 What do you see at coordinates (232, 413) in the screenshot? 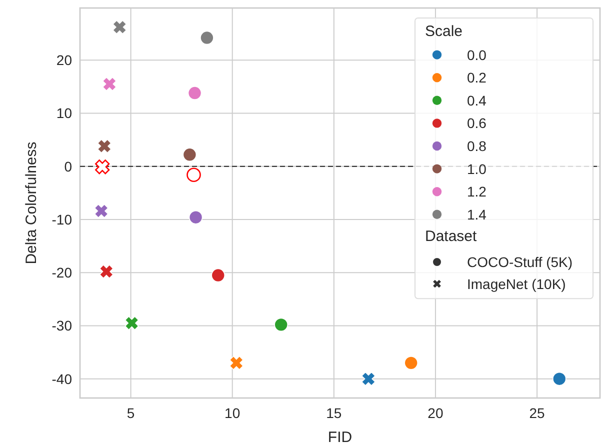
I see `x-tick-label: 10` at bounding box center [232, 413].